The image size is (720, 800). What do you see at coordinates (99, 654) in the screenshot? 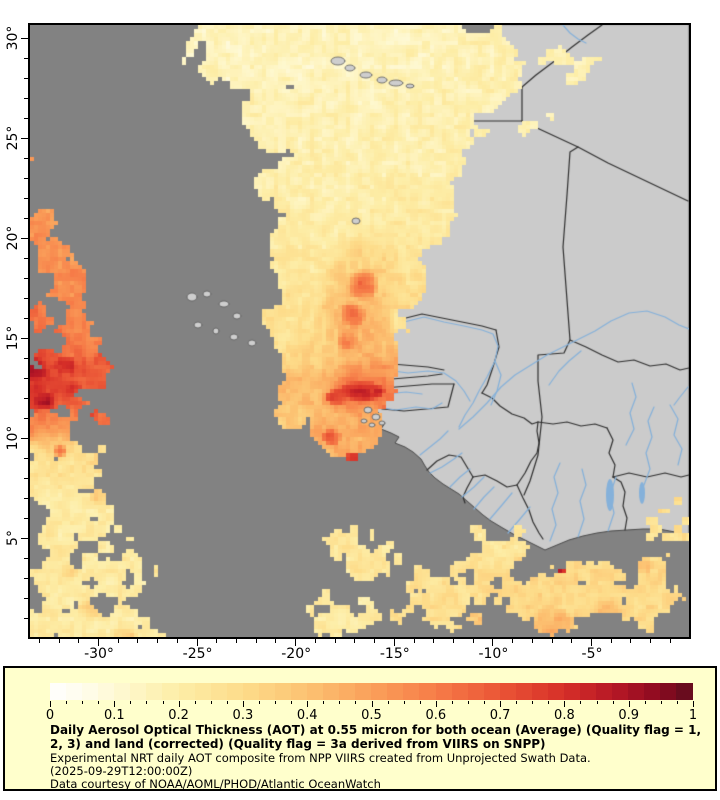
I see `x-axis-label: -30°` at bounding box center [99, 654].